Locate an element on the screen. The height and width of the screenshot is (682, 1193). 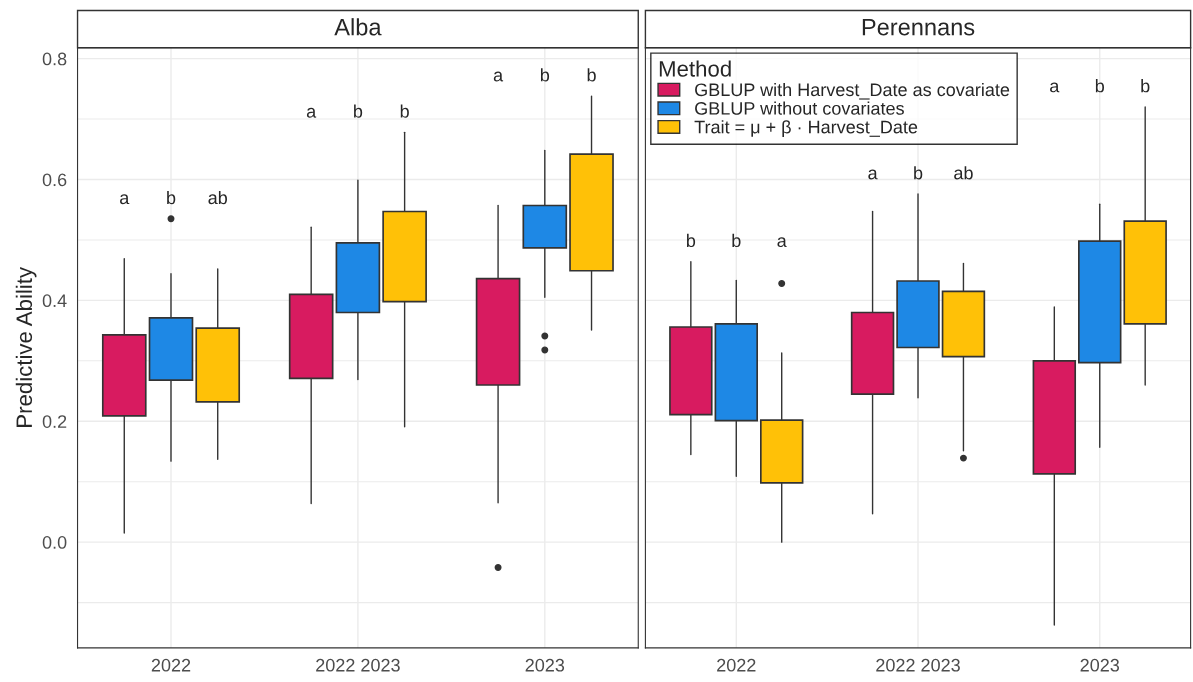
chart-title: Perennans is located at coordinates (918, 27).